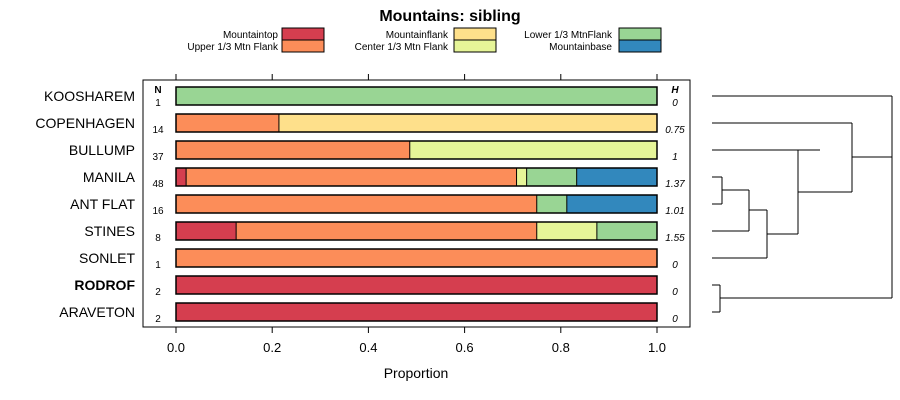 The image size is (900, 400). Describe the element at coordinates (158, 238) in the screenshot. I see `row-n-value: 8` at that location.